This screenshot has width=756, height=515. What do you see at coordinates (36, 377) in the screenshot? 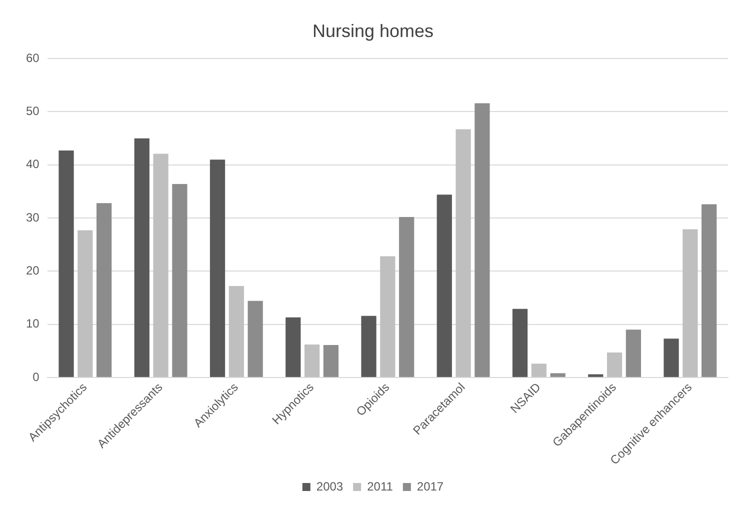
I see `y-tick-label: 0` at bounding box center [36, 377].